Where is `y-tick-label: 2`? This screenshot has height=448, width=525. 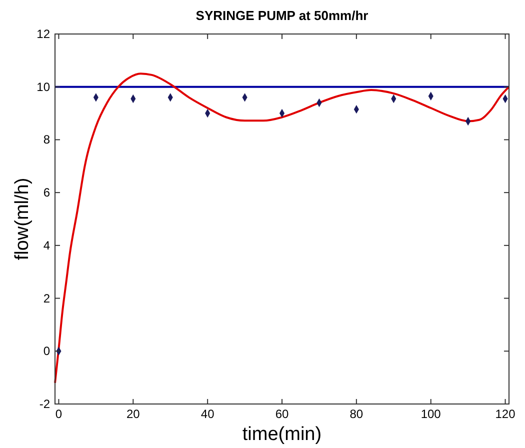 y-tick-label: 2 is located at coordinates (46, 298).